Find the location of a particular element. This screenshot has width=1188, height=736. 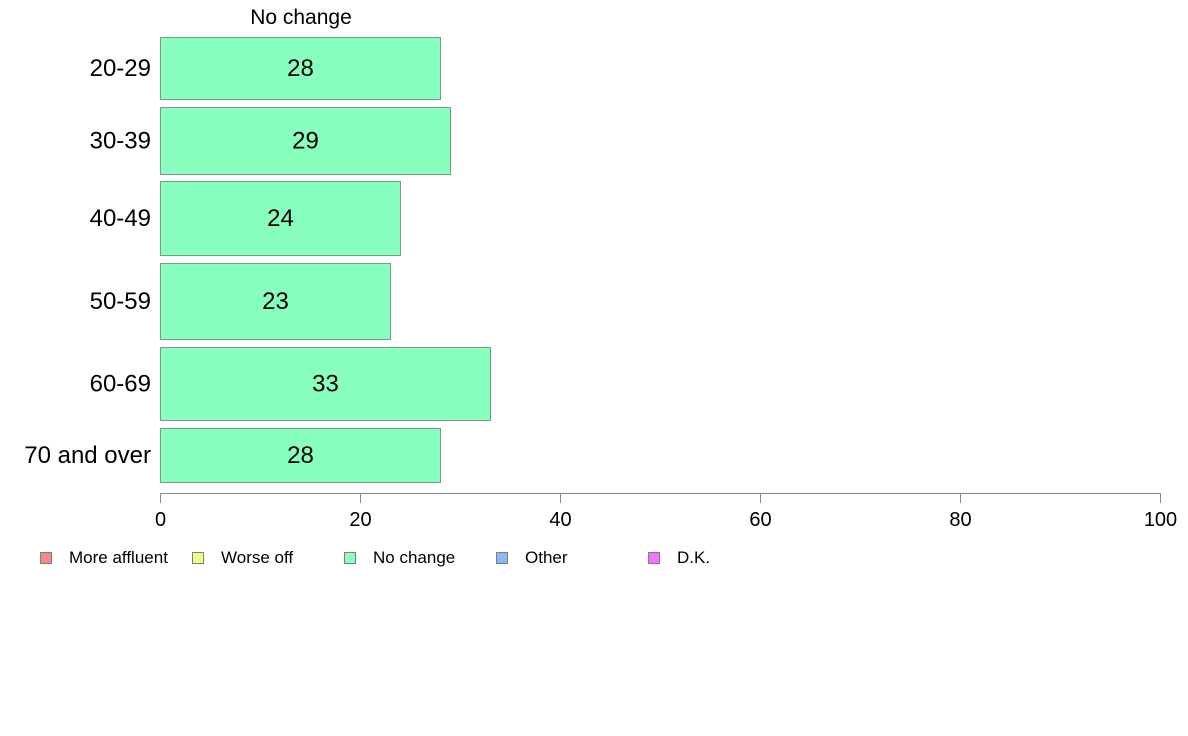

x-tick-label: 80 is located at coordinates (960, 520).